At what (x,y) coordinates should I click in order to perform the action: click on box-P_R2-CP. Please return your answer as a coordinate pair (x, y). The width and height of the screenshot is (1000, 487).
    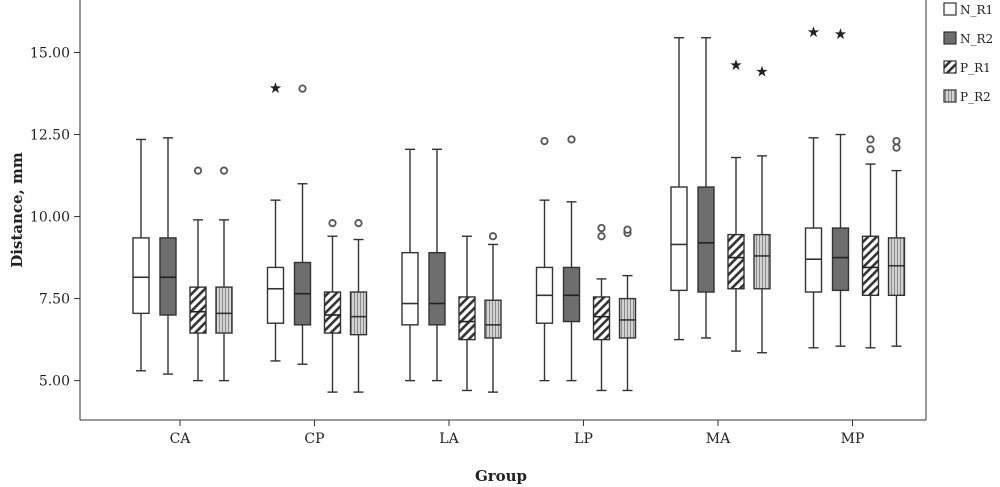
    Looking at the image, I should click on (358, 306).